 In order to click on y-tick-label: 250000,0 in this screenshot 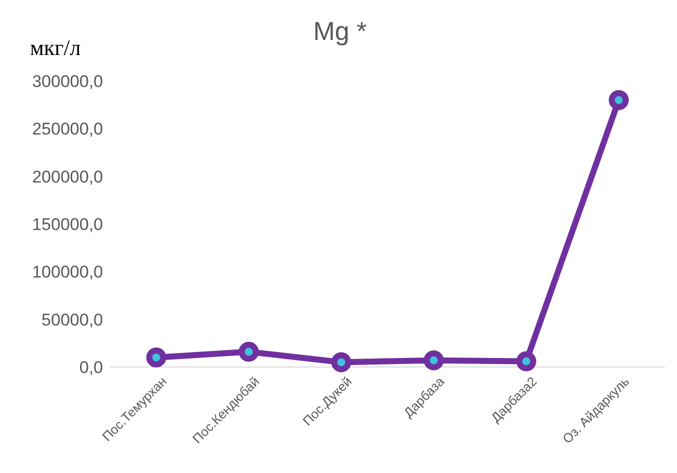, I will do `click(67, 129)`.